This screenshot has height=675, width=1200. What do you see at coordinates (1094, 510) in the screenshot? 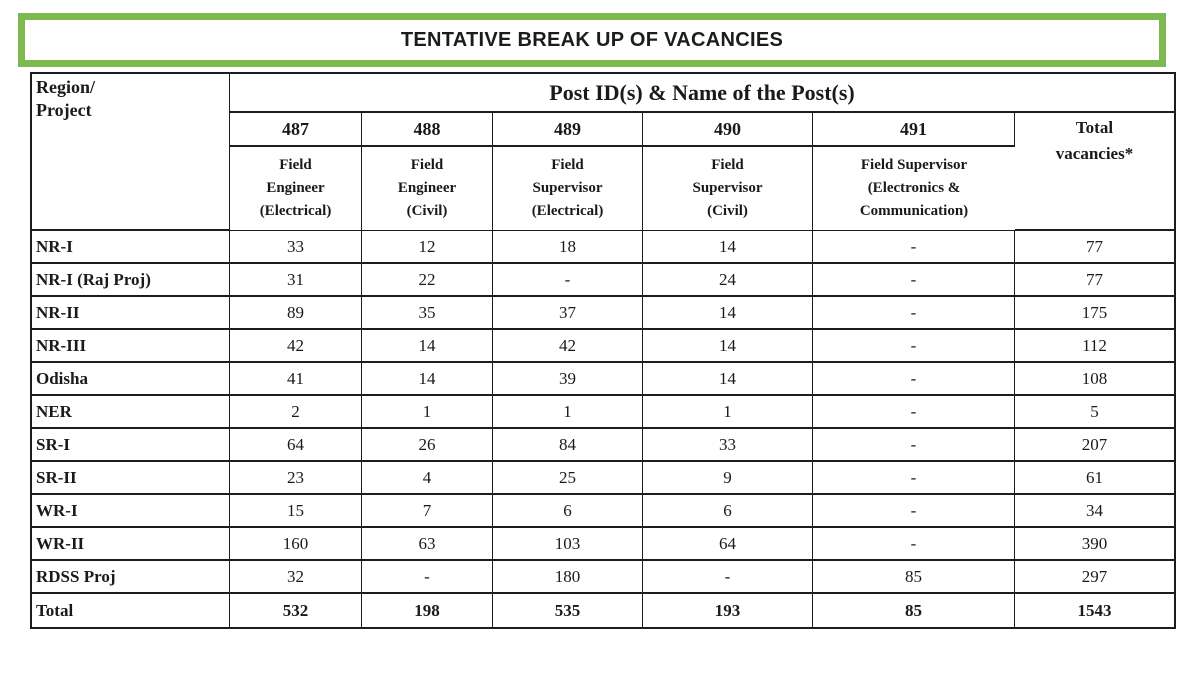
I see `vacancy-value: 34` at bounding box center [1094, 510].